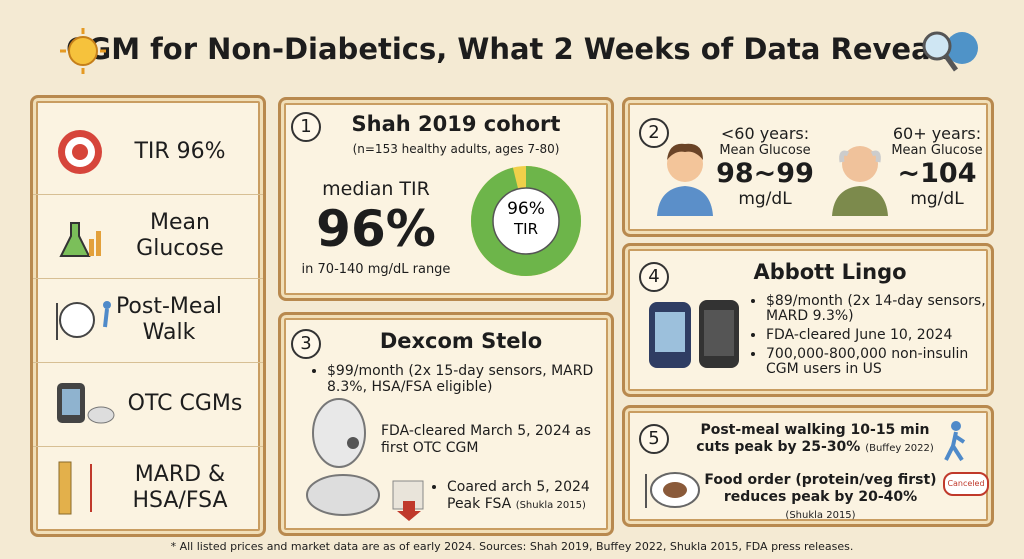 Image resolution: width=1024 pixels, height=559 pixels. Describe the element at coordinates (955, 441) in the screenshot. I see `walker-icon` at that location.